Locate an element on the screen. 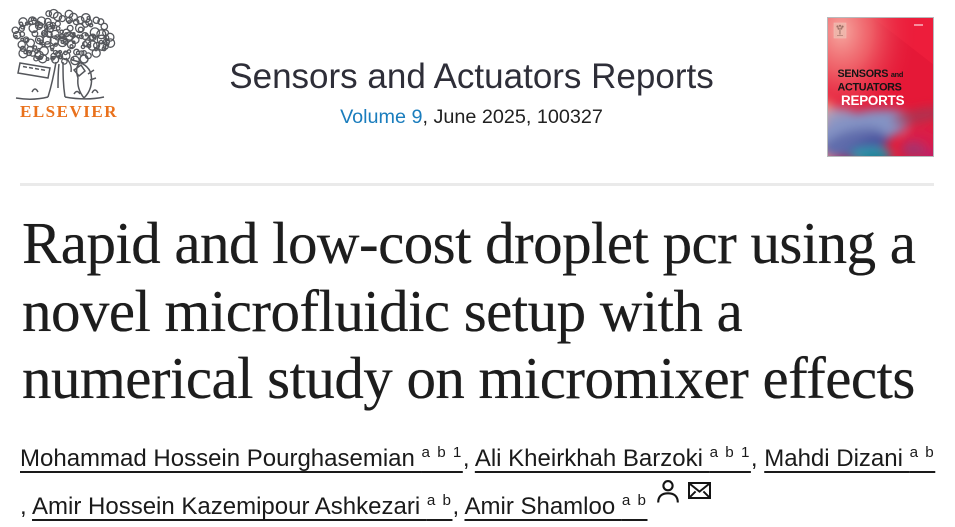  svg-text: REPORTS is located at coordinates (873, 100).